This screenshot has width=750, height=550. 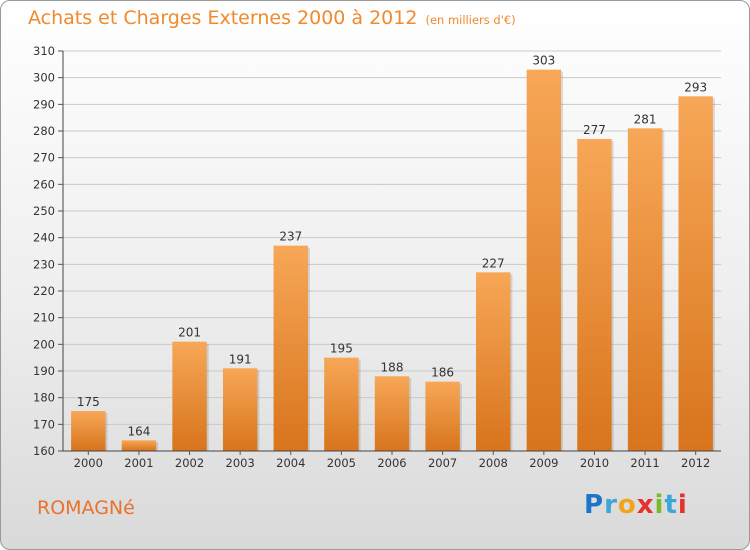 I want to click on x-tick-label: 2000, so click(x=88, y=463).